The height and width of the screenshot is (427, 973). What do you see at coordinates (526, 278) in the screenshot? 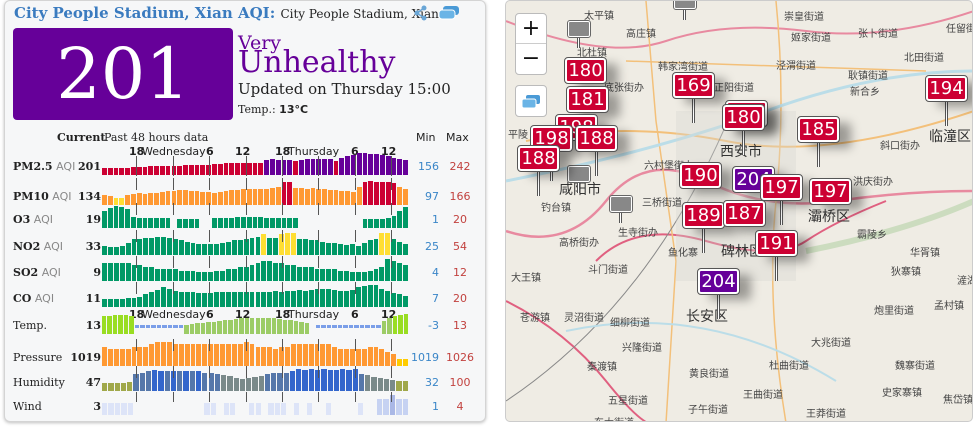
I see `map-place-label: 大王镇` at bounding box center [526, 278].